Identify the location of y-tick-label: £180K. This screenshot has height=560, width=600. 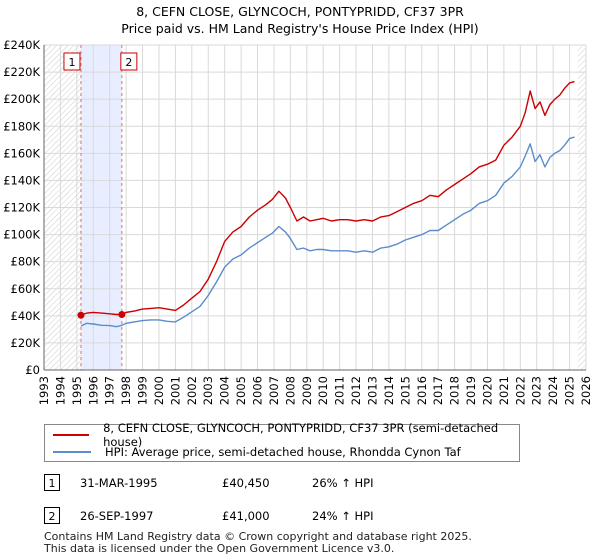
(21, 126).